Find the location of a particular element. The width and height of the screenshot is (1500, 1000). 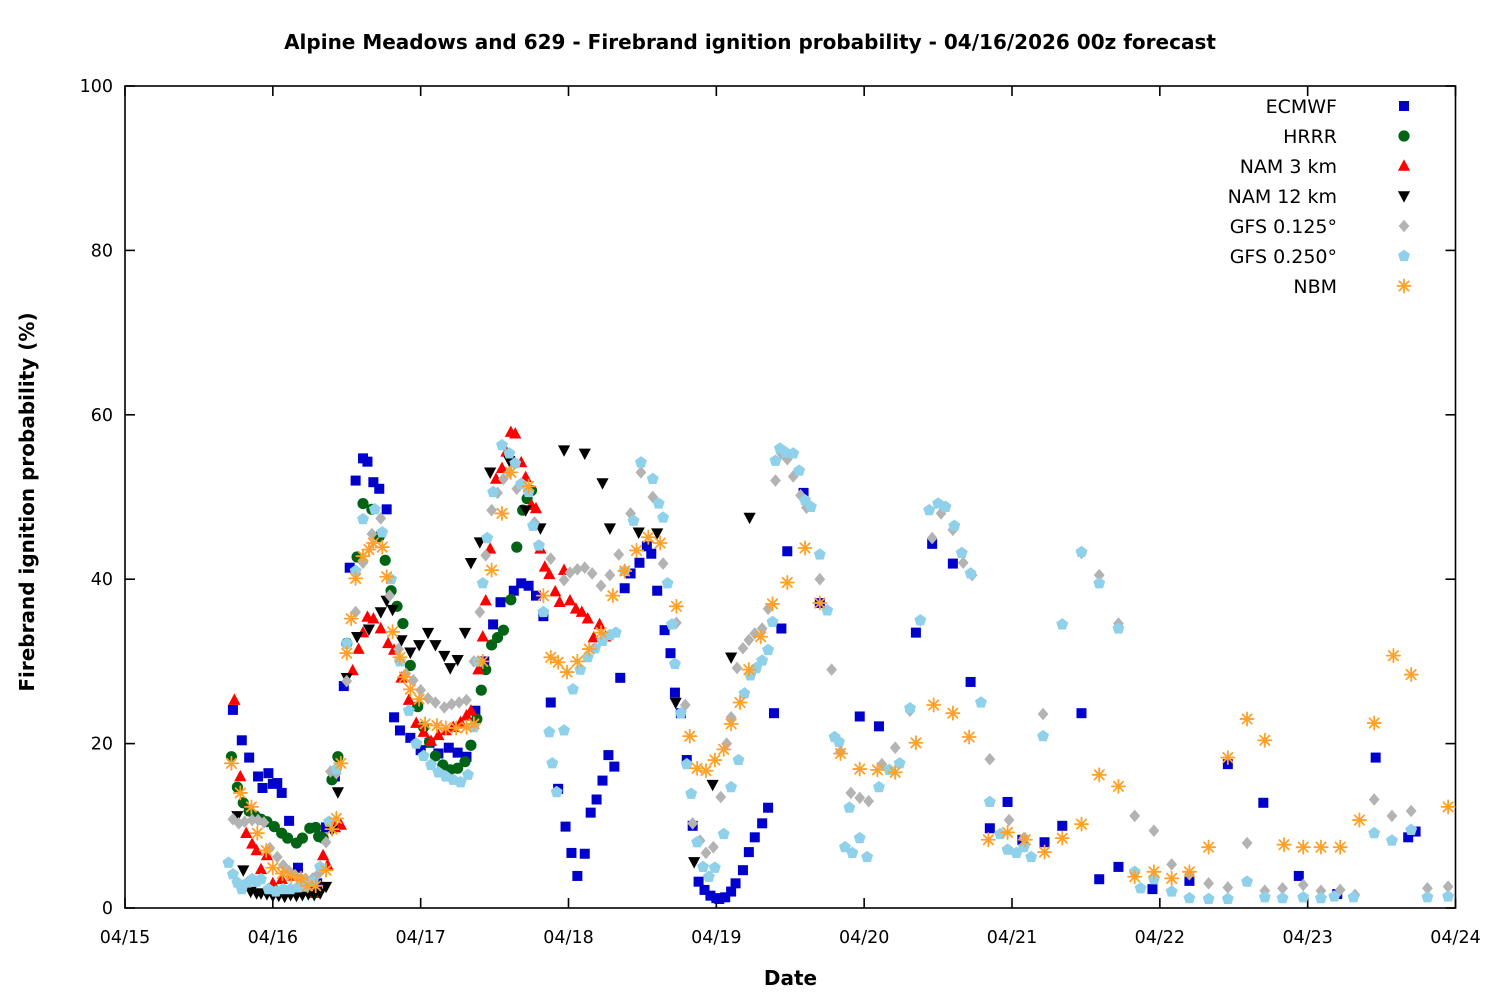

series-nam-3-km is located at coordinates (420, 662).